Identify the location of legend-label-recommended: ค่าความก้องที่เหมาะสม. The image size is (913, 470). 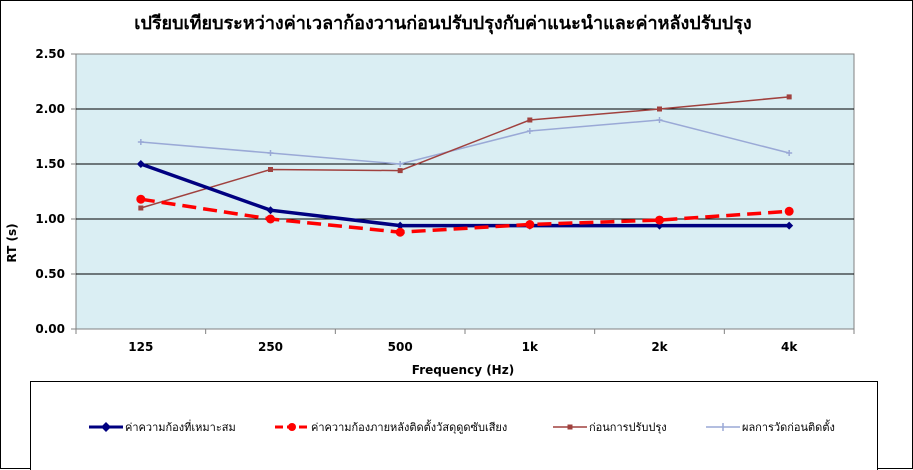
(180, 427).